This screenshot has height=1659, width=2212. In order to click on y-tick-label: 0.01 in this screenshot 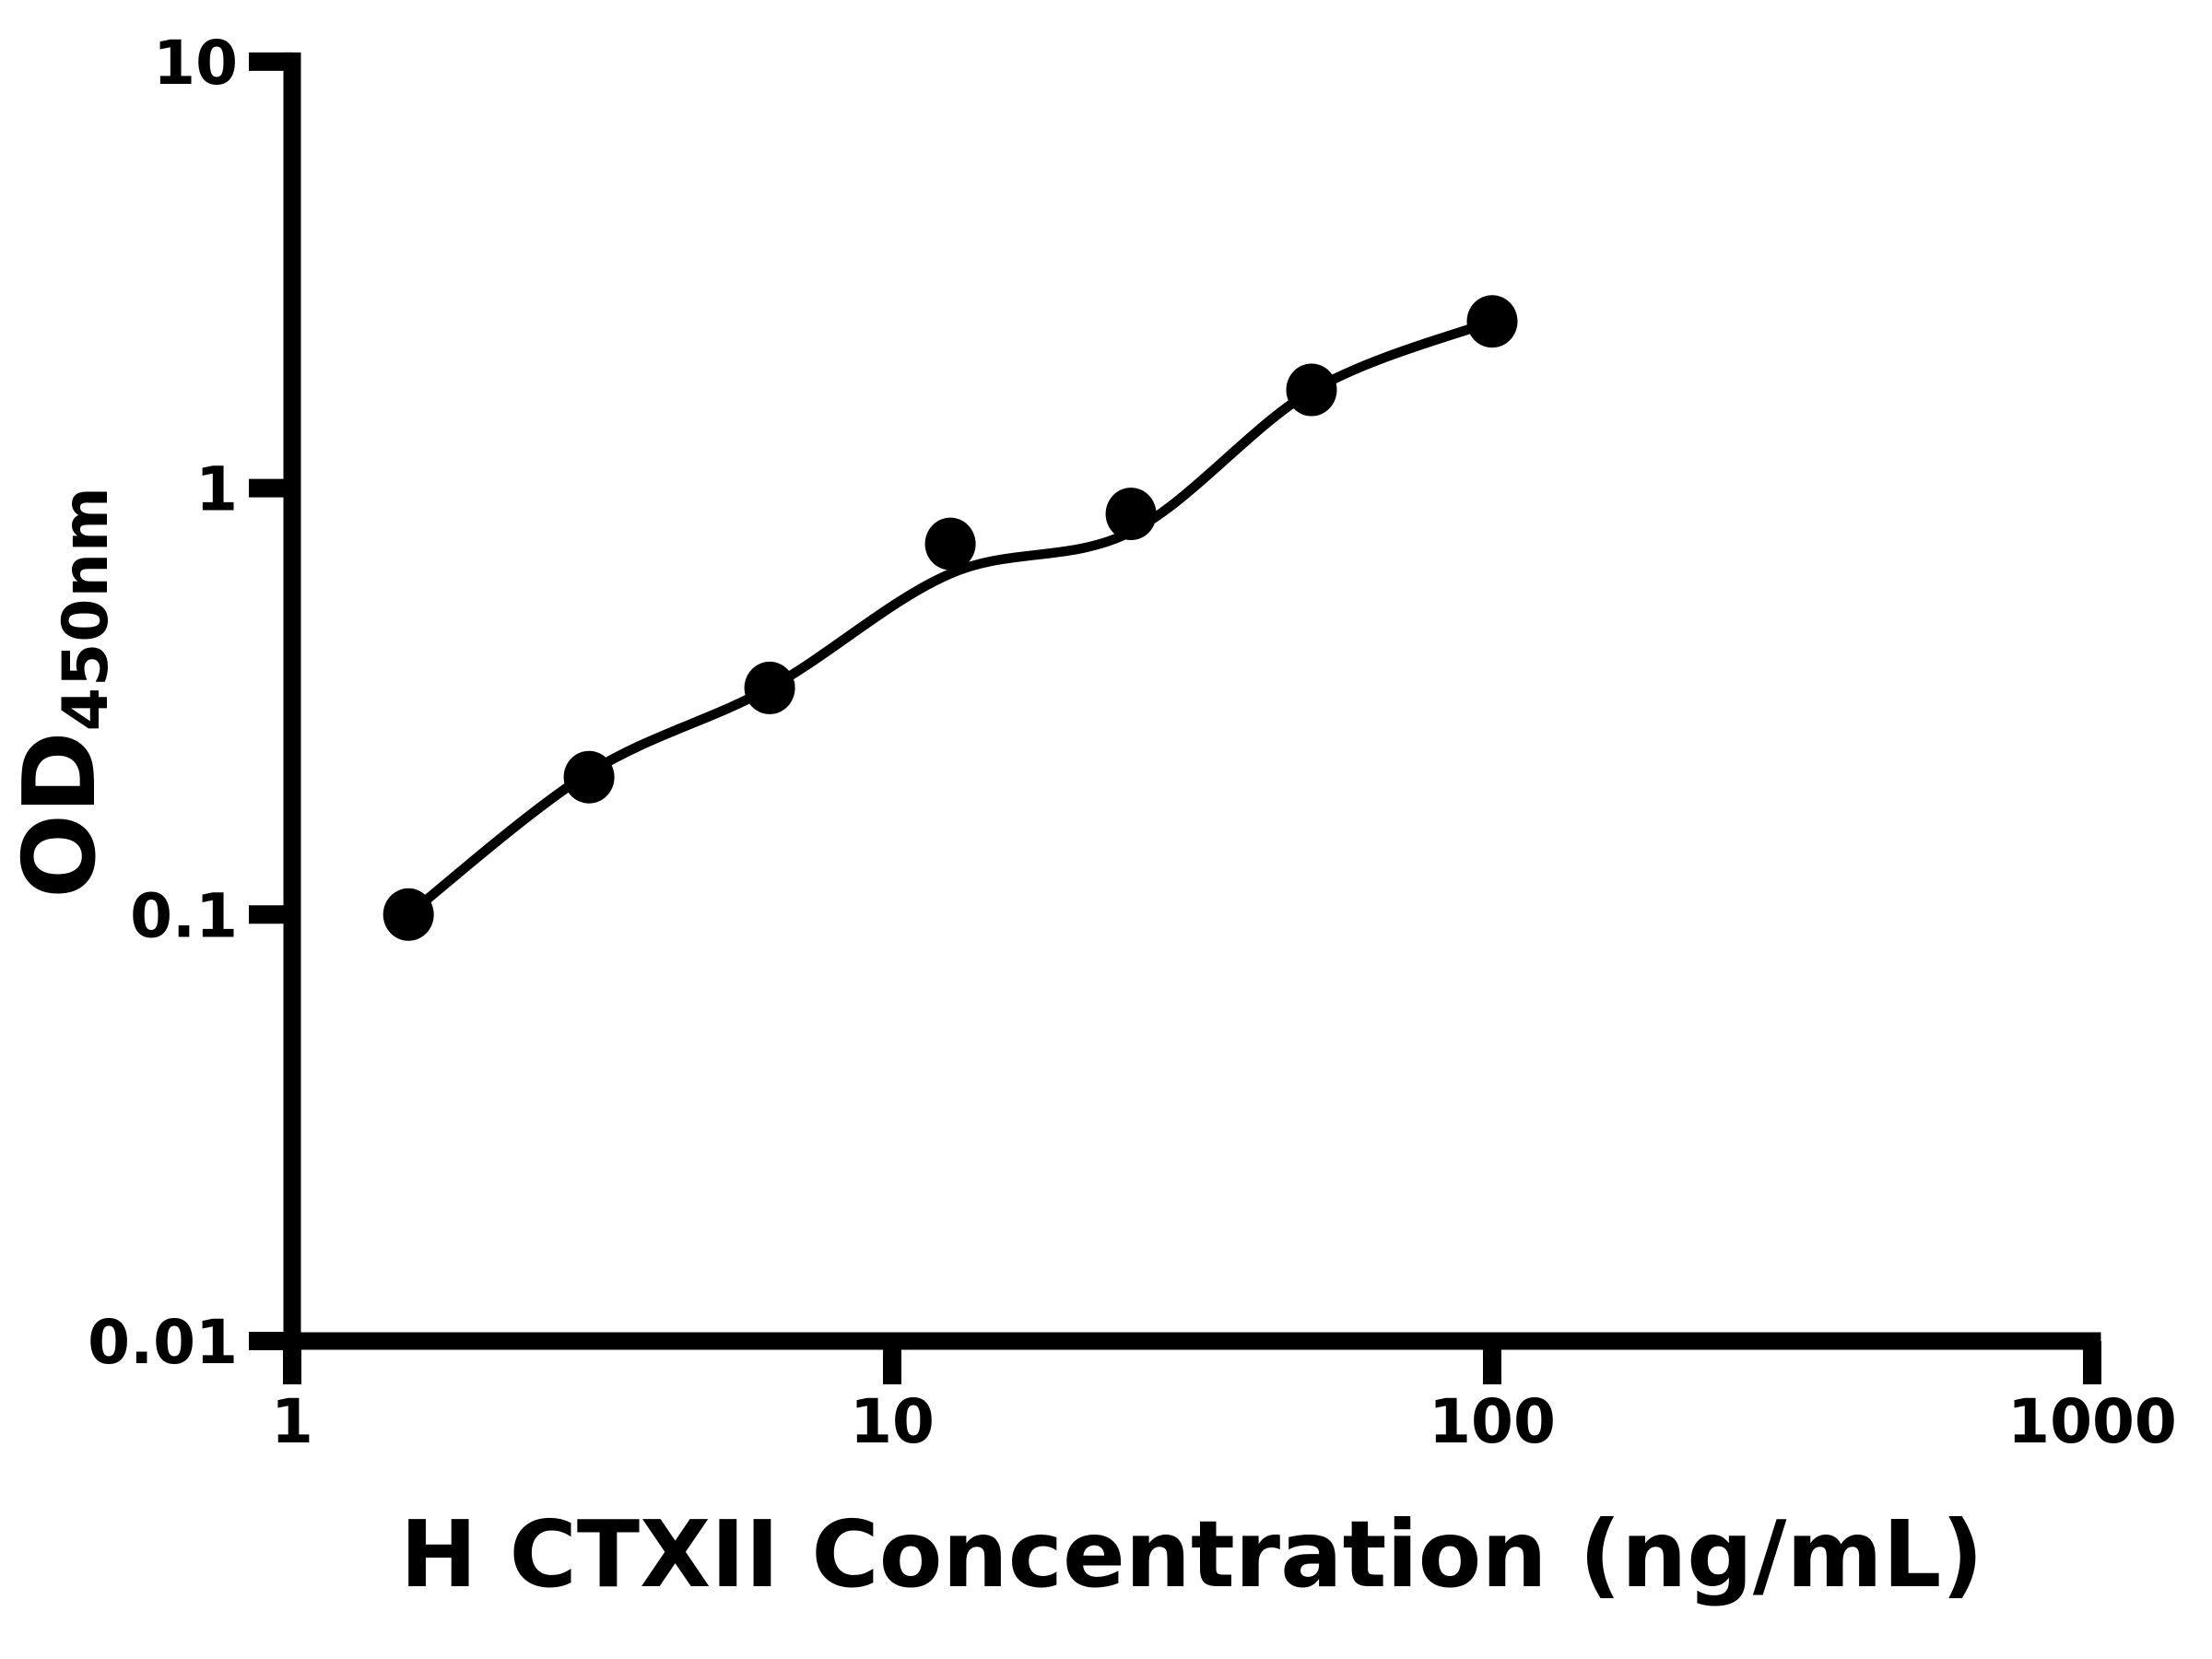, I will do `click(163, 1342)`.